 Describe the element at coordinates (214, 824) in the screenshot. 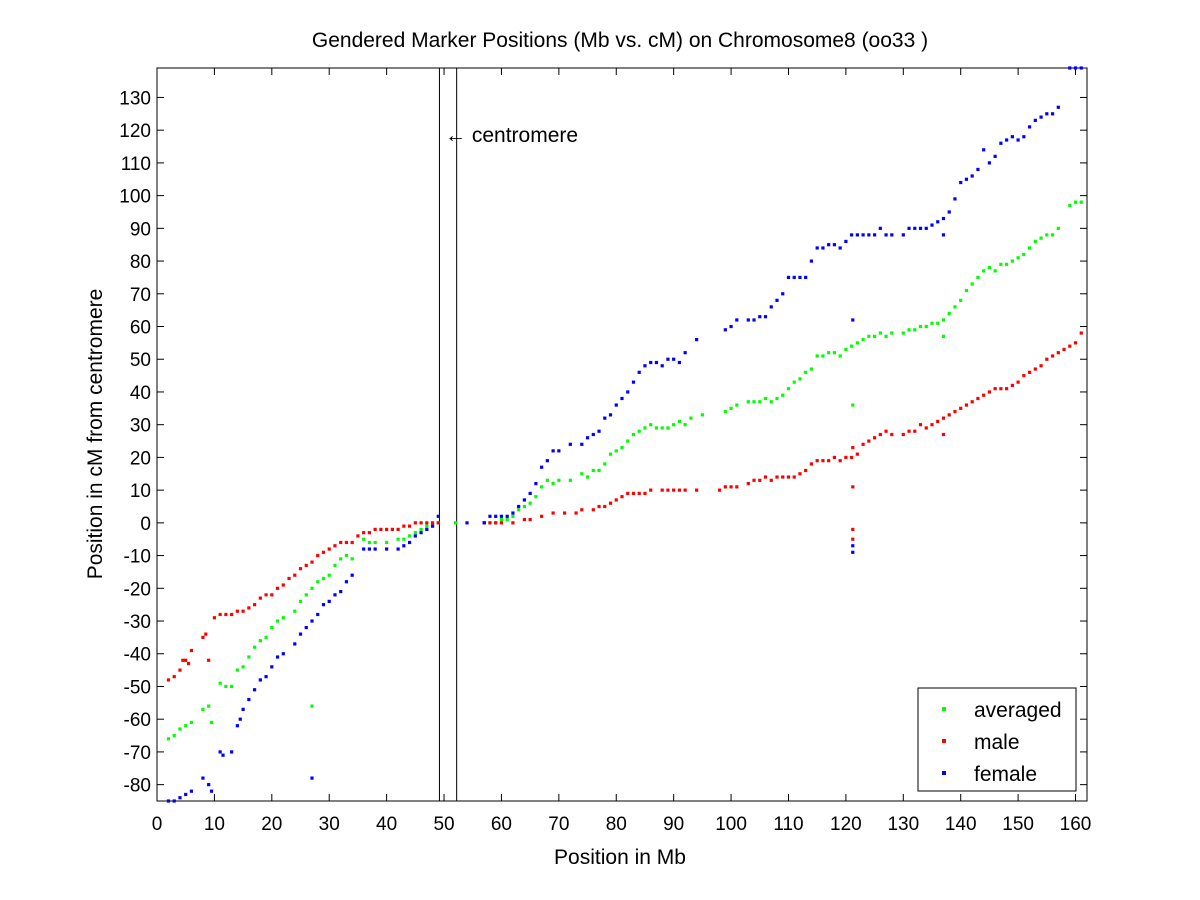

I see `x-tick-label: 10` at that location.